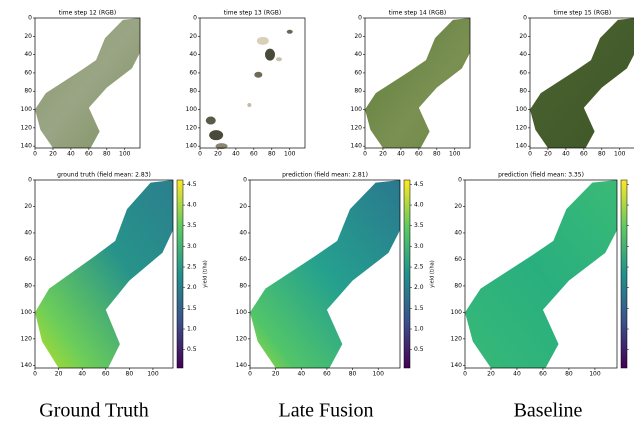 This screenshot has height=422, width=634. What do you see at coordinates (192, 205) in the screenshot?
I see `colorbar-tick-label: 4.0` at bounding box center [192, 205].